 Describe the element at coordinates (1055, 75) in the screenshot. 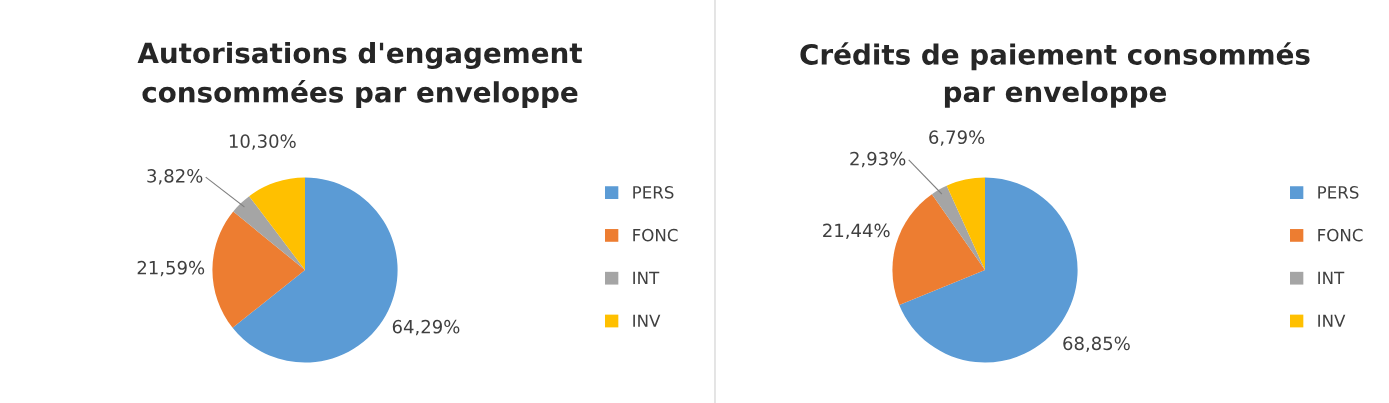

I see `chart-title: Crédits de paiement consommés par enveloppe` at that location.